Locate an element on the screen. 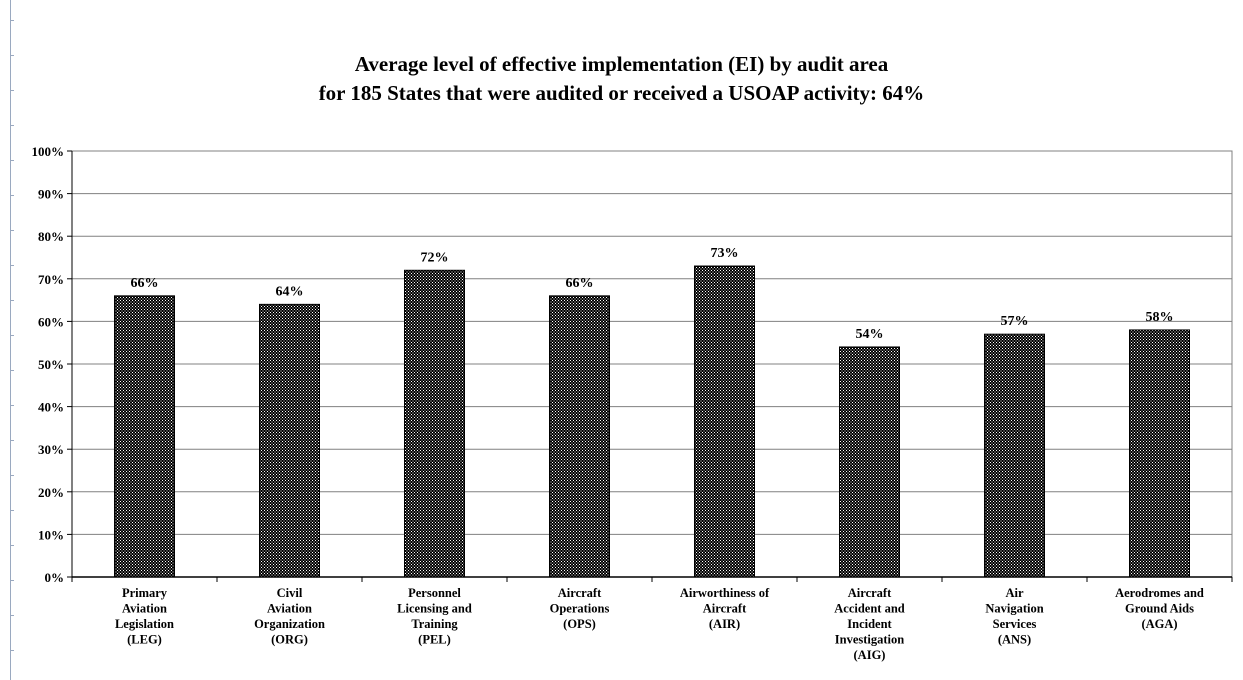 Image resolution: width=1243 pixels, height=680 pixels. x-tick-label-line: (AIR) is located at coordinates (724, 624).